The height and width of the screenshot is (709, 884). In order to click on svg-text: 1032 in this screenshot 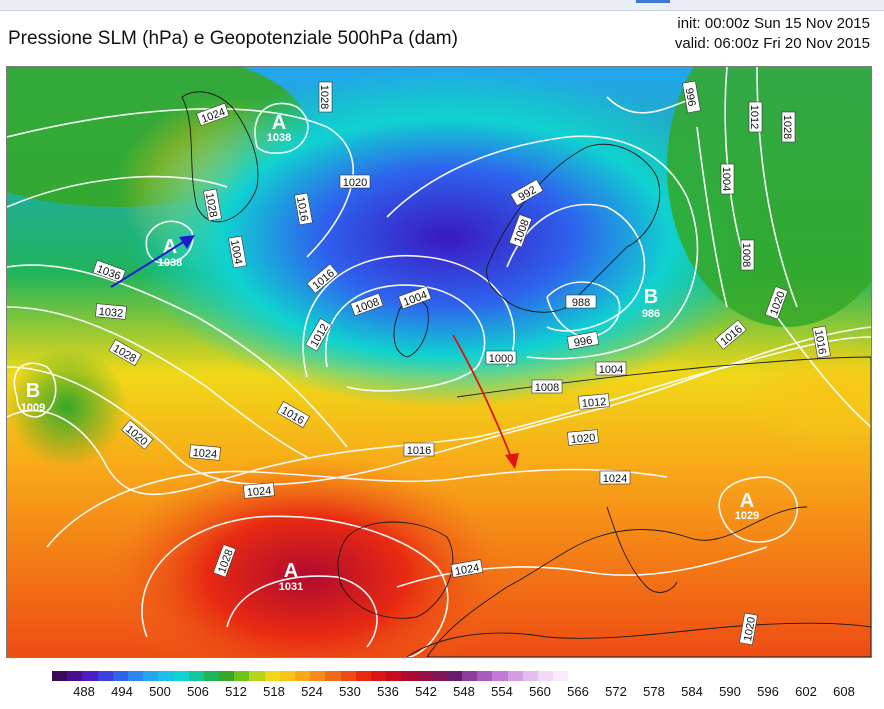, I will do `click(110, 313)`.